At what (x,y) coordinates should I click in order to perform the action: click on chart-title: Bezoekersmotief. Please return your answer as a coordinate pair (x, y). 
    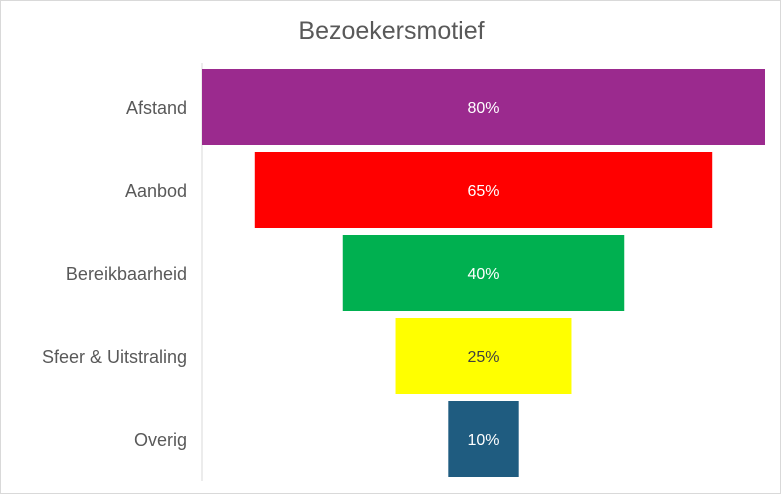
    Looking at the image, I should click on (391, 31).